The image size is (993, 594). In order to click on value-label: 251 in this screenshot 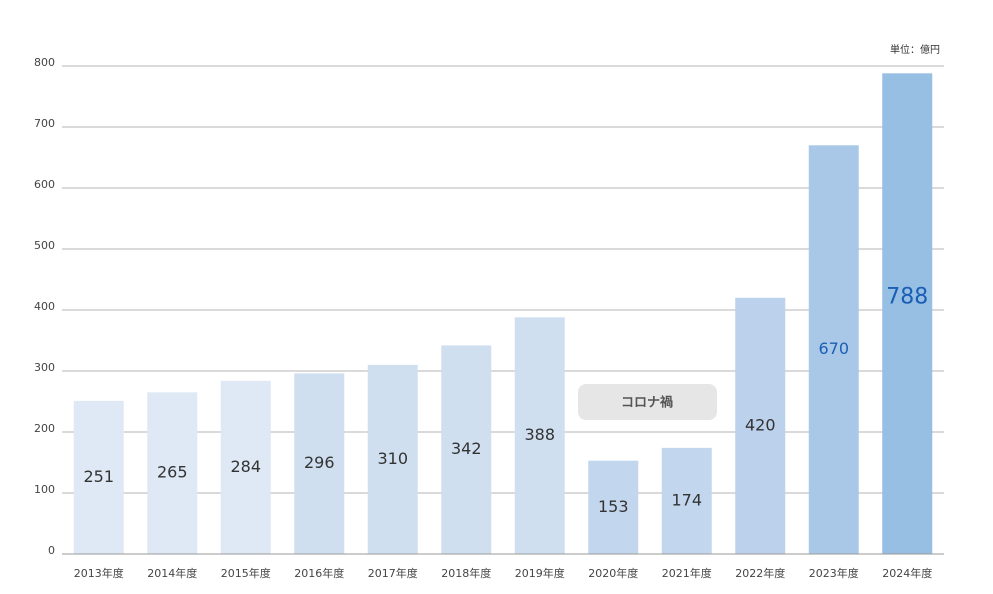, I will do `click(98, 476)`.